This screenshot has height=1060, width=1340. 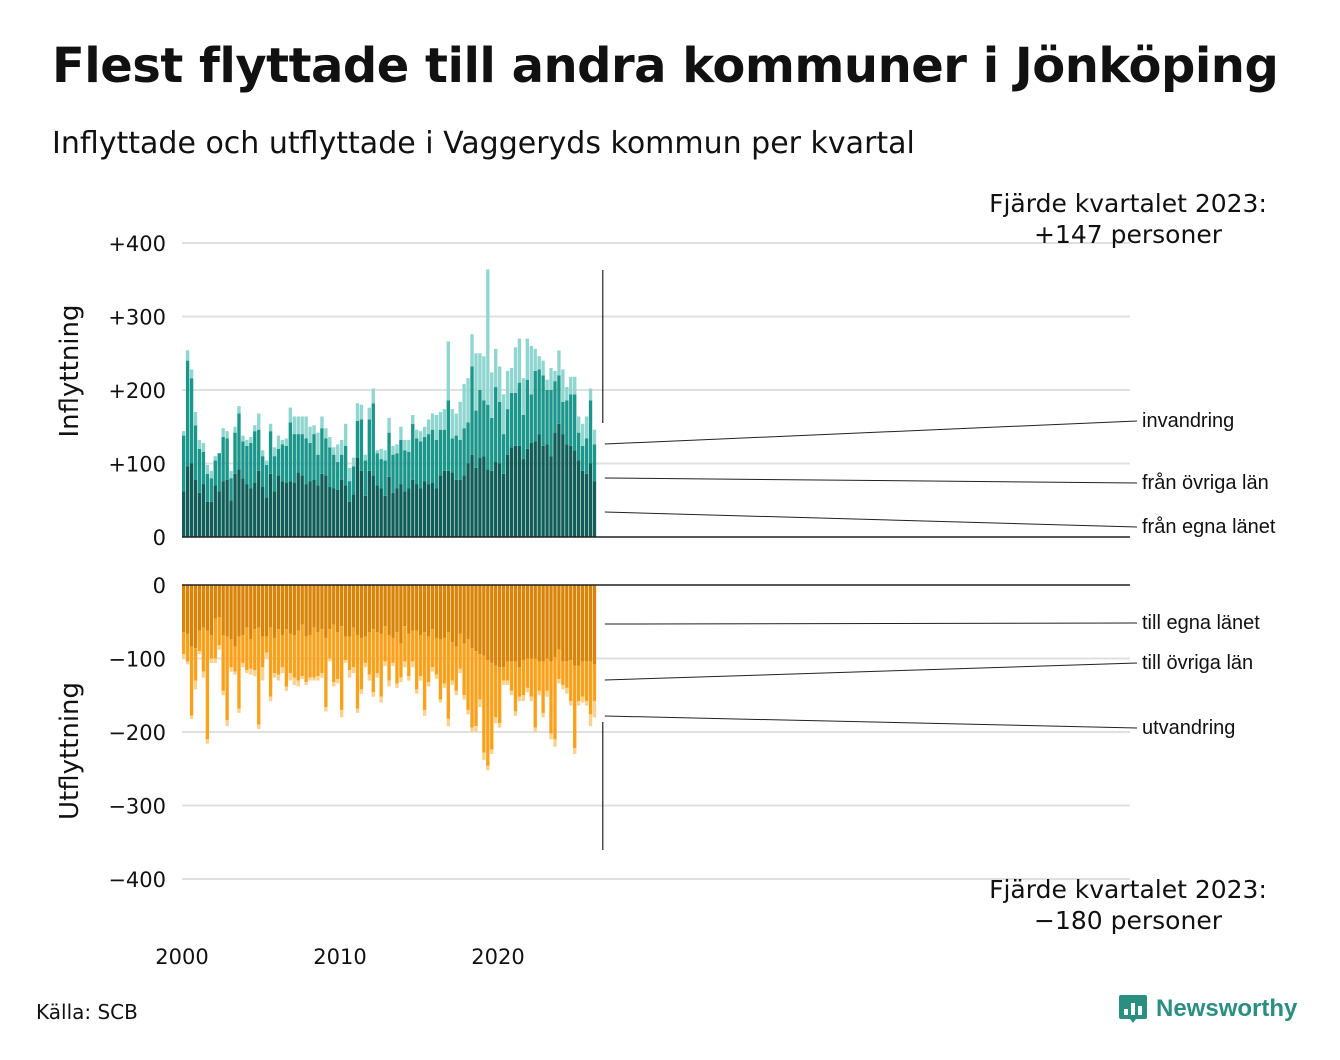 What do you see at coordinates (159, 538) in the screenshot?
I see `y-tick-label-upper: 0` at bounding box center [159, 538].